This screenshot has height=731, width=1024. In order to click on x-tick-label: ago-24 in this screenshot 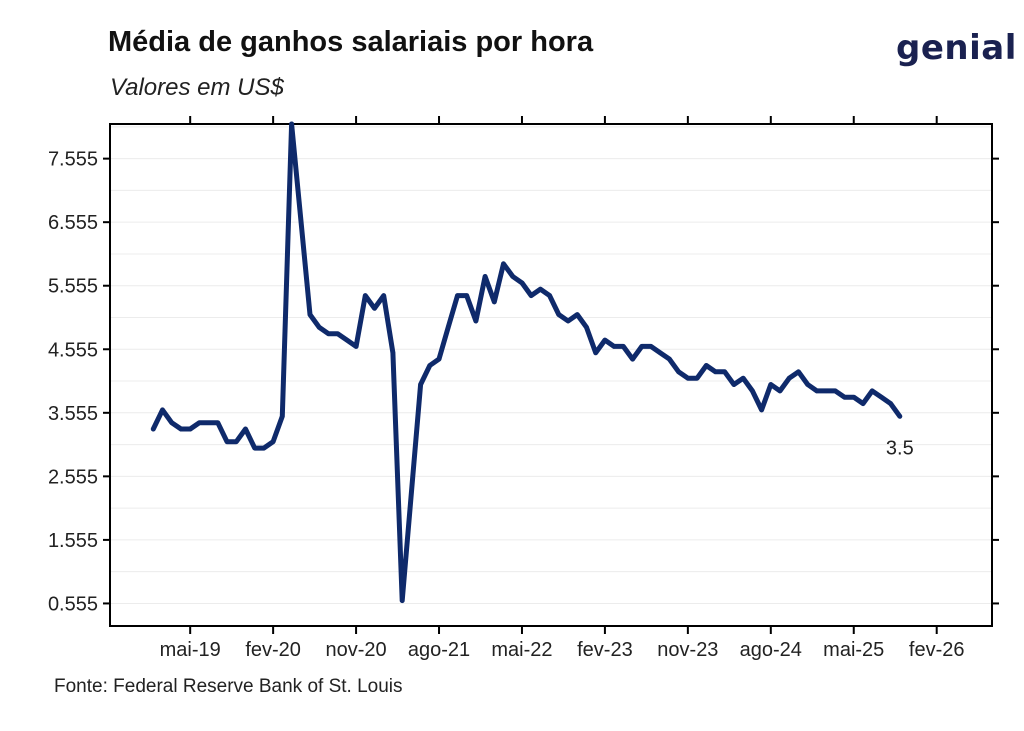, I will do `click(771, 650)`.